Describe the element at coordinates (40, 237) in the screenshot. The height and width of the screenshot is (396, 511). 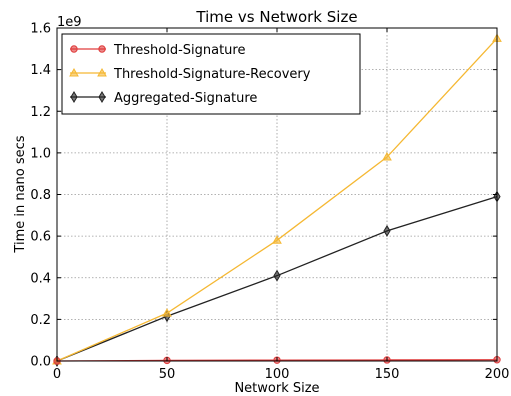
I see `y-tick-label: 0.6` at that location.